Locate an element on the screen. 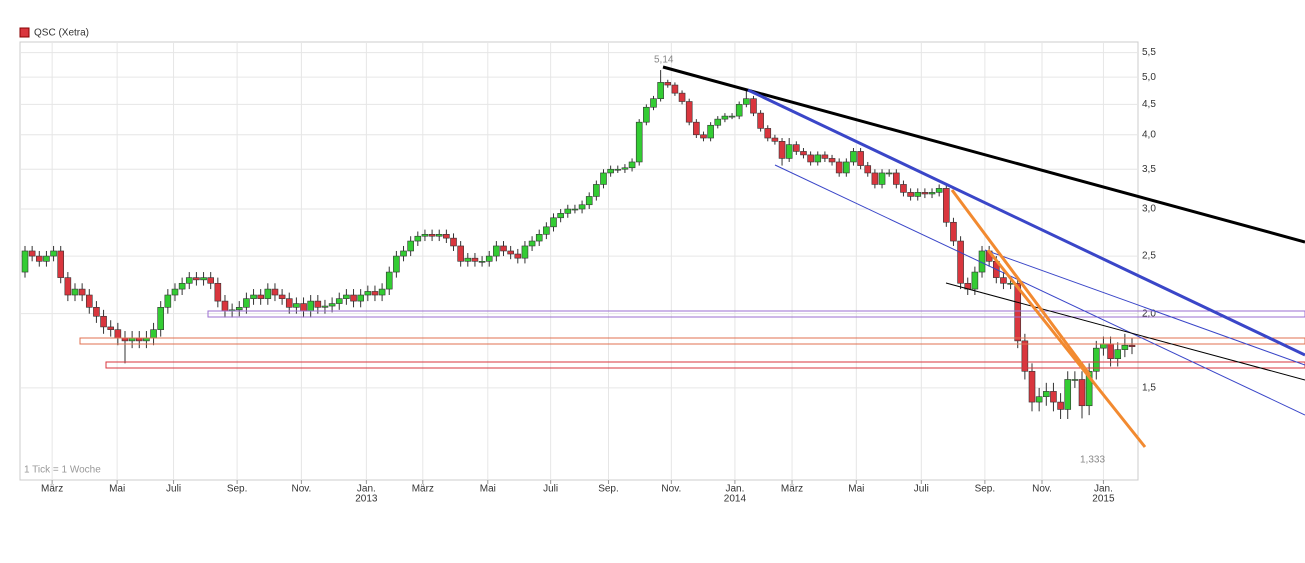  annotation: 1,333 is located at coordinates (1092, 460).